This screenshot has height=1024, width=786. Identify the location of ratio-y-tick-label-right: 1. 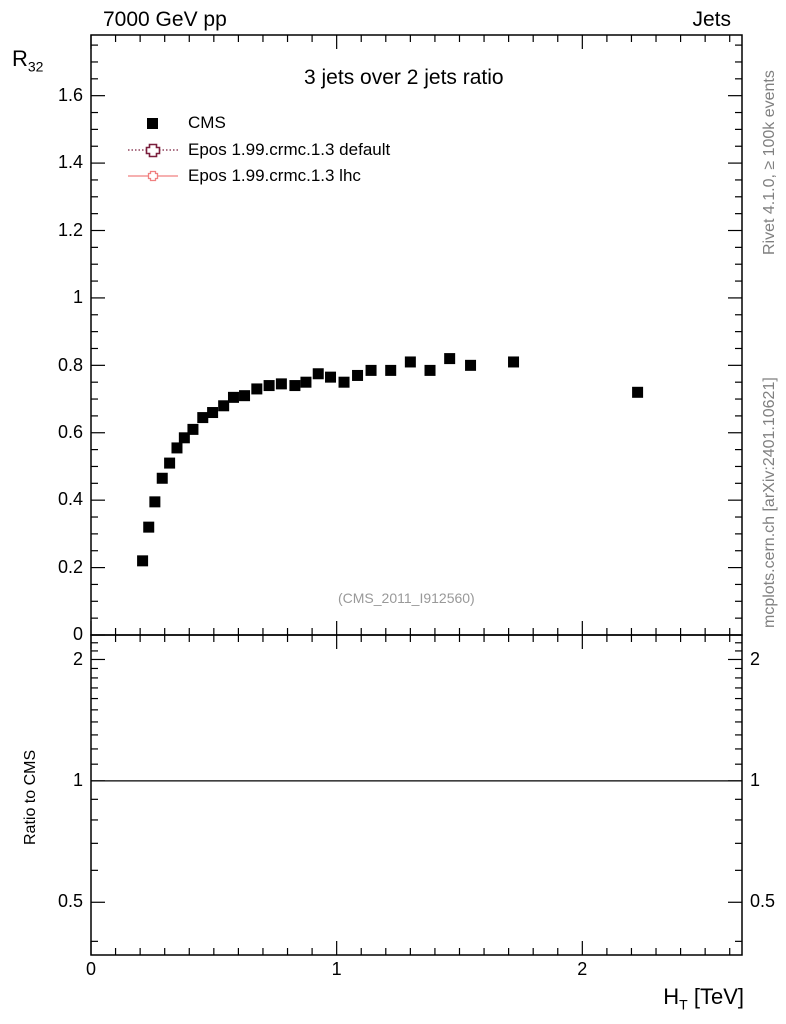
(755, 780).